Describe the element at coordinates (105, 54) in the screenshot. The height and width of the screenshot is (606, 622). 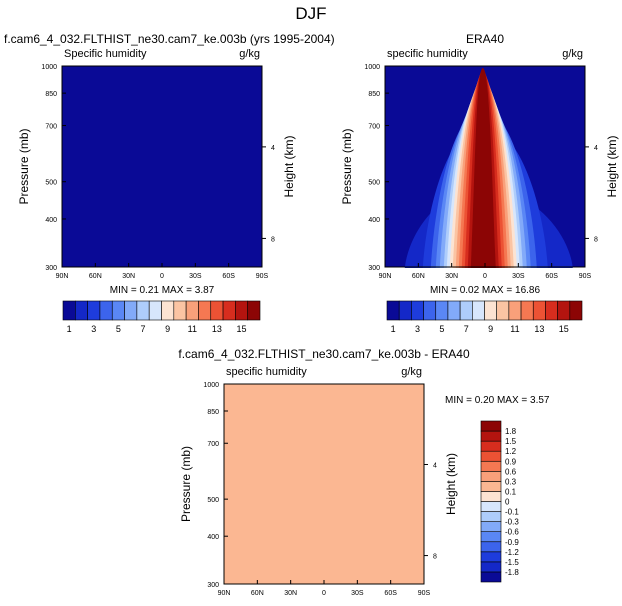
I see `field-name-label: Specific humidity` at that location.